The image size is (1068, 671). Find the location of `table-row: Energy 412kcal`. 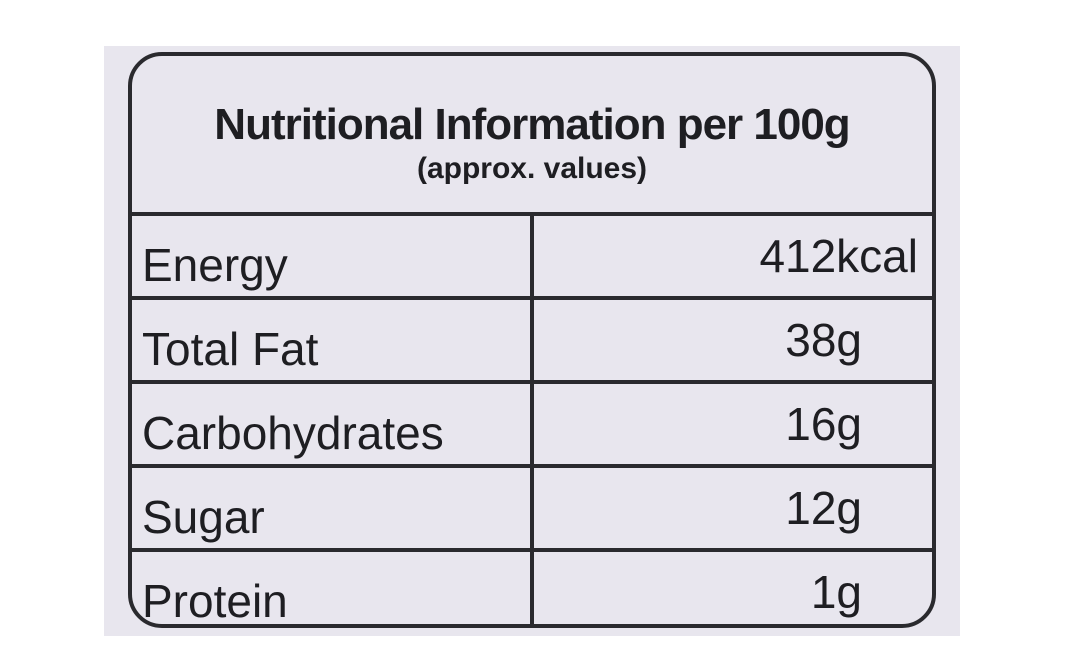

table-row: Energy 412kcal is located at coordinates (532, 258).